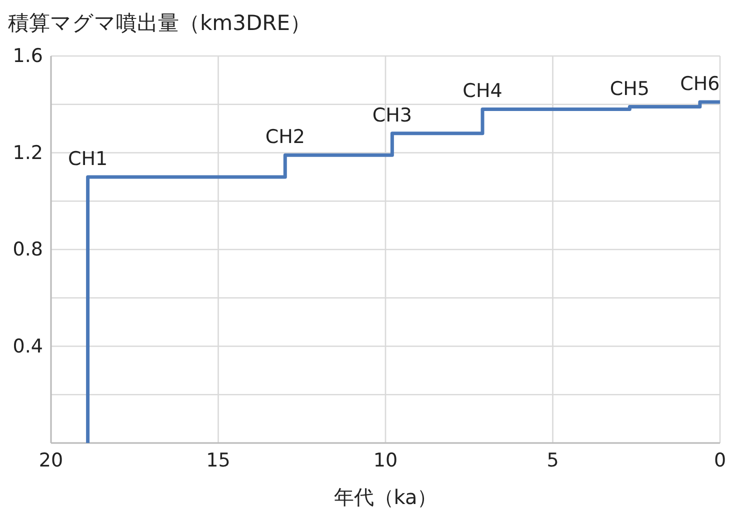  I want to click on annotation: CH1, so click(88, 159).